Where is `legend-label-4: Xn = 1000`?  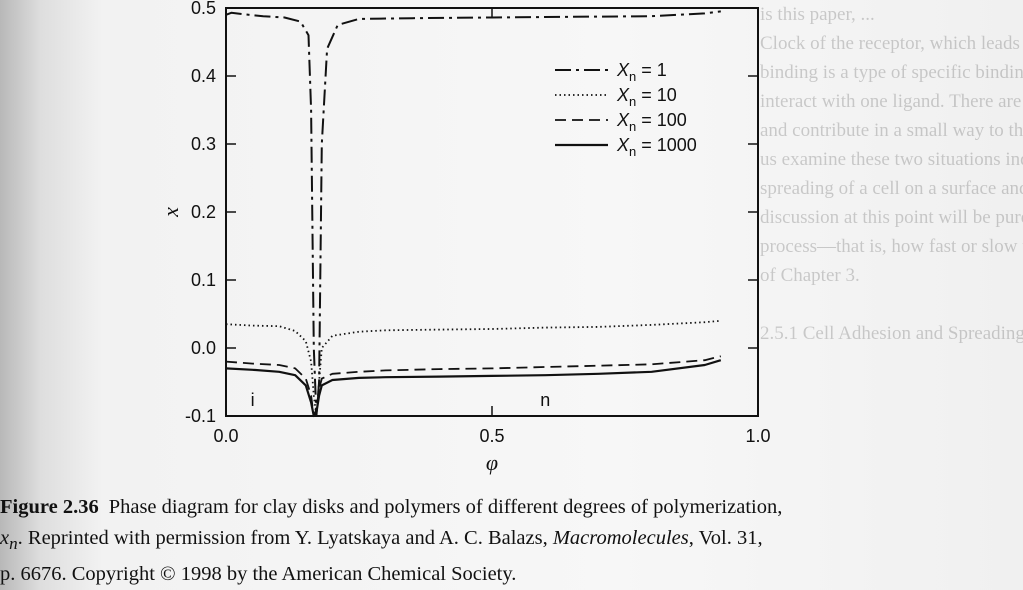
legend-label-4: Xn = 1000 is located at coordinates (656, 147).